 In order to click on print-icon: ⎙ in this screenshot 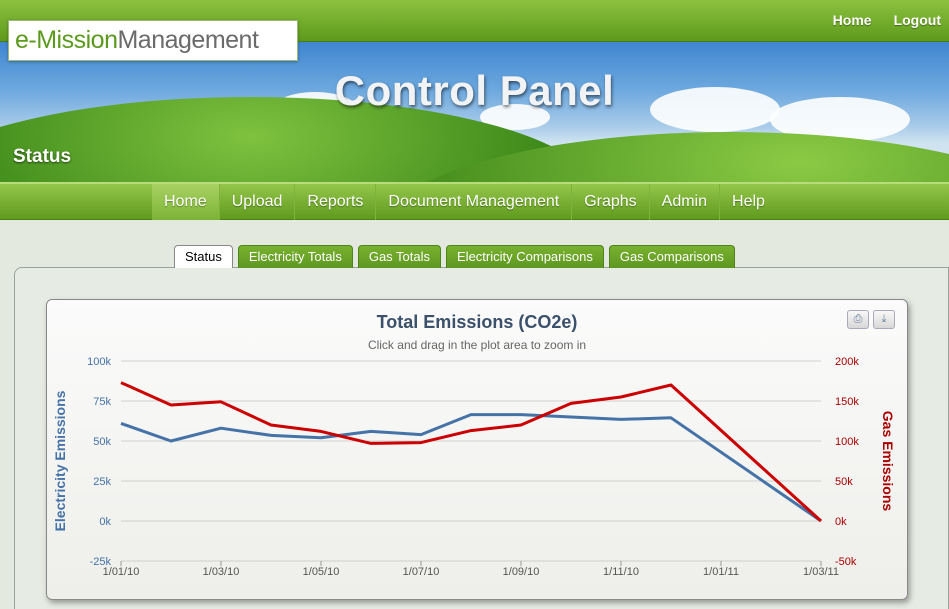, I will do `click(858, 319)`.